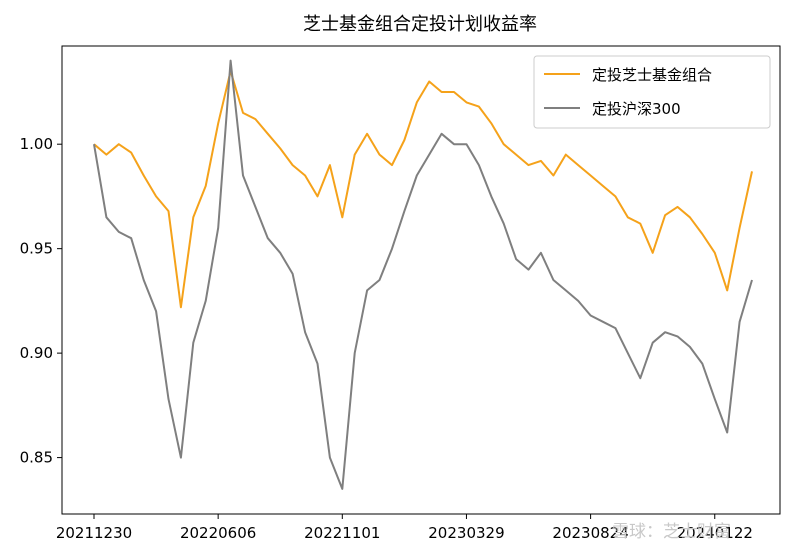 The height and width of the screenshot is (557, 800). I want to click on legend-label-series-1: 定投芝士基金组合, so click(652, 75).